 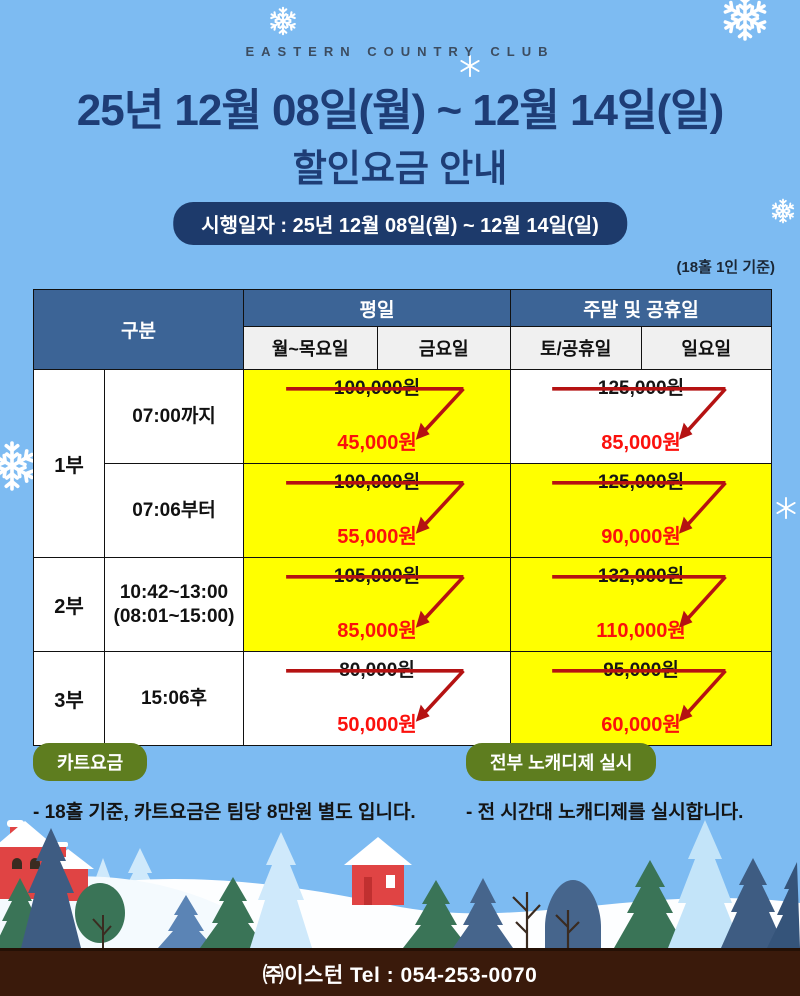 I want to click on effective-date-badge: 시행일자 : 25년 12월 08일(월) ~ 12월 14일(일), so click(x=400, y=223).